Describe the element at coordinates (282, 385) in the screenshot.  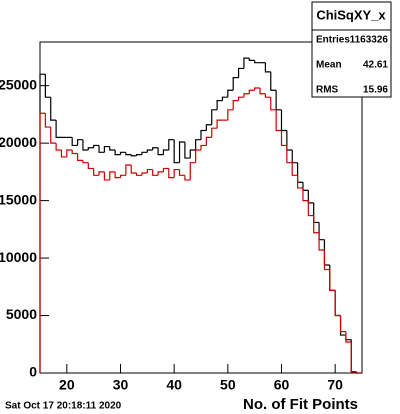
I see `x-tick-label: 60` at that location.